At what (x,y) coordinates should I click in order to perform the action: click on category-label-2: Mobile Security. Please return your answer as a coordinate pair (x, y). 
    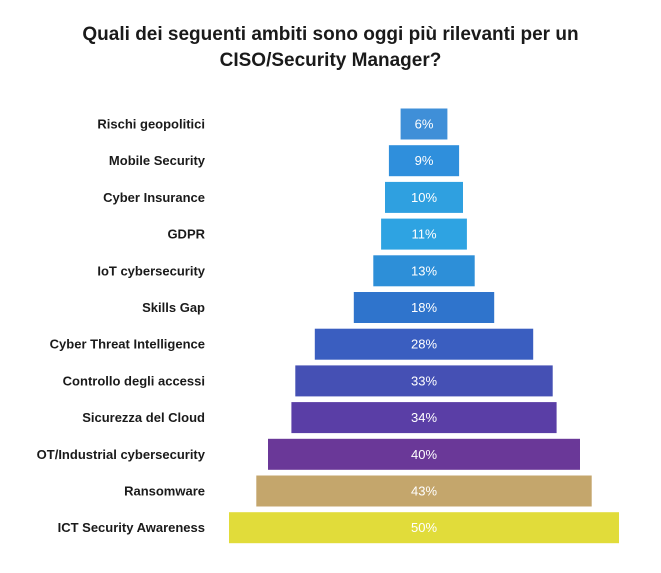
    Looking at the image, I should click on (157, 160).